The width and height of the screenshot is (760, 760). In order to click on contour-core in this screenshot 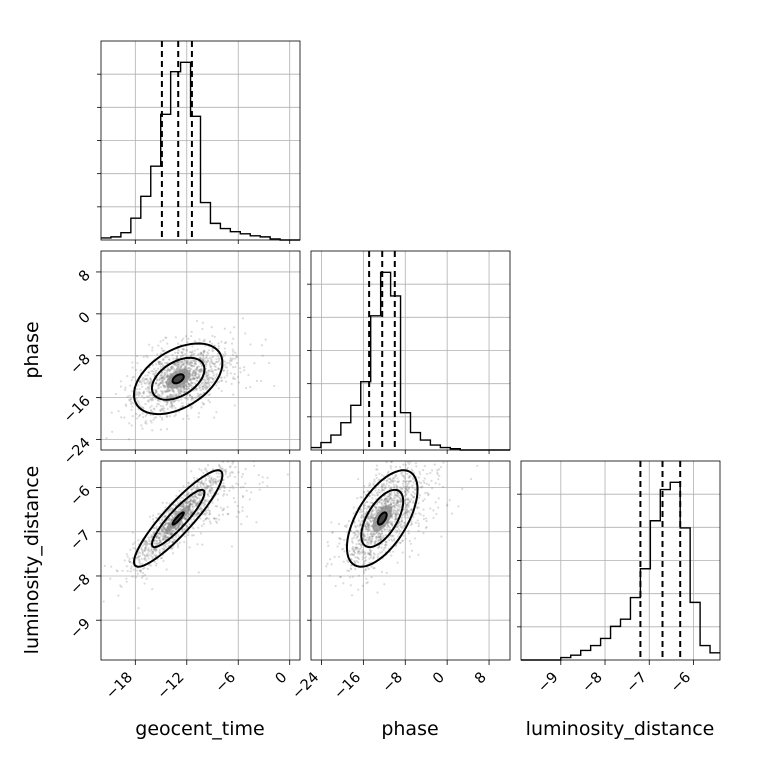, I will do `click(178, 518)`.